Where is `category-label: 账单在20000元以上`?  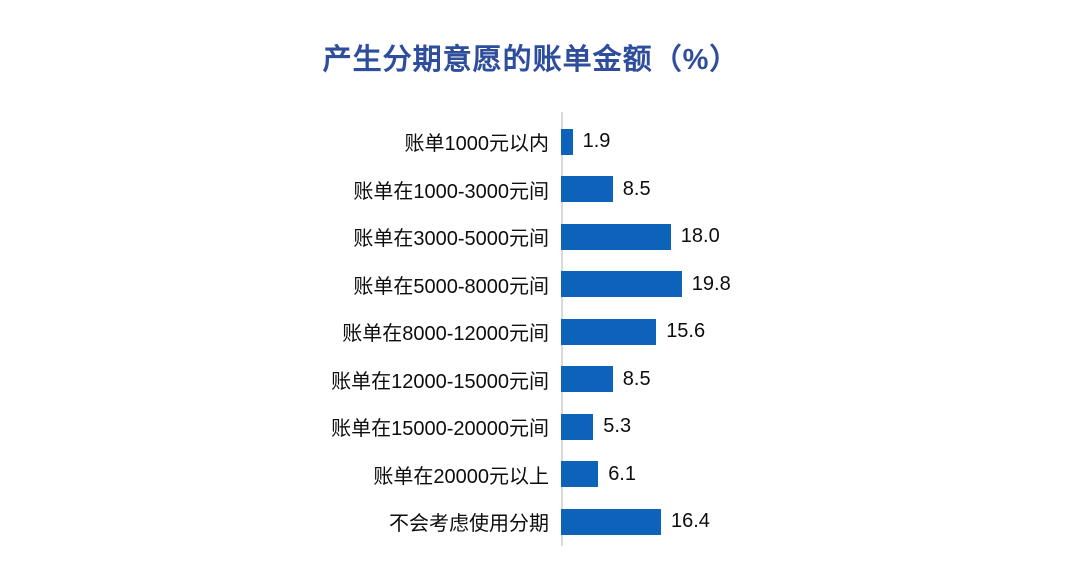
category-label: 账单在20000元以上 is located at coordinates (461, 476).